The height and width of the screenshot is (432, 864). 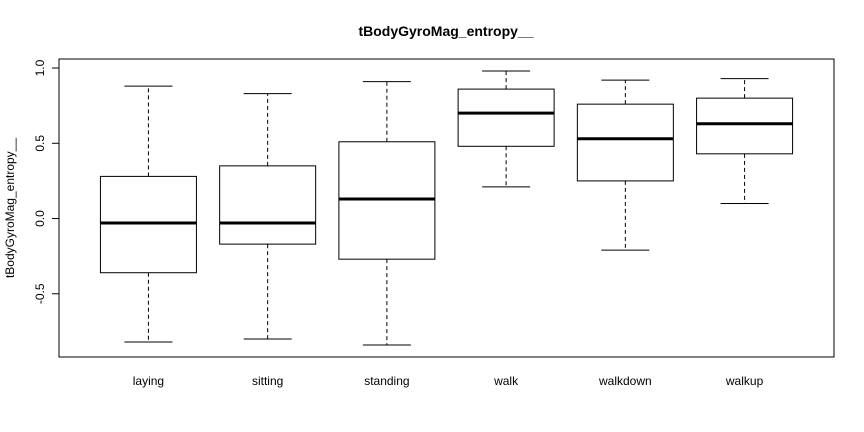 What do you see at coordinates (744, 381) in the screenshot?
I see `x-tick-label: walkup` at bounding box center [744, 381].